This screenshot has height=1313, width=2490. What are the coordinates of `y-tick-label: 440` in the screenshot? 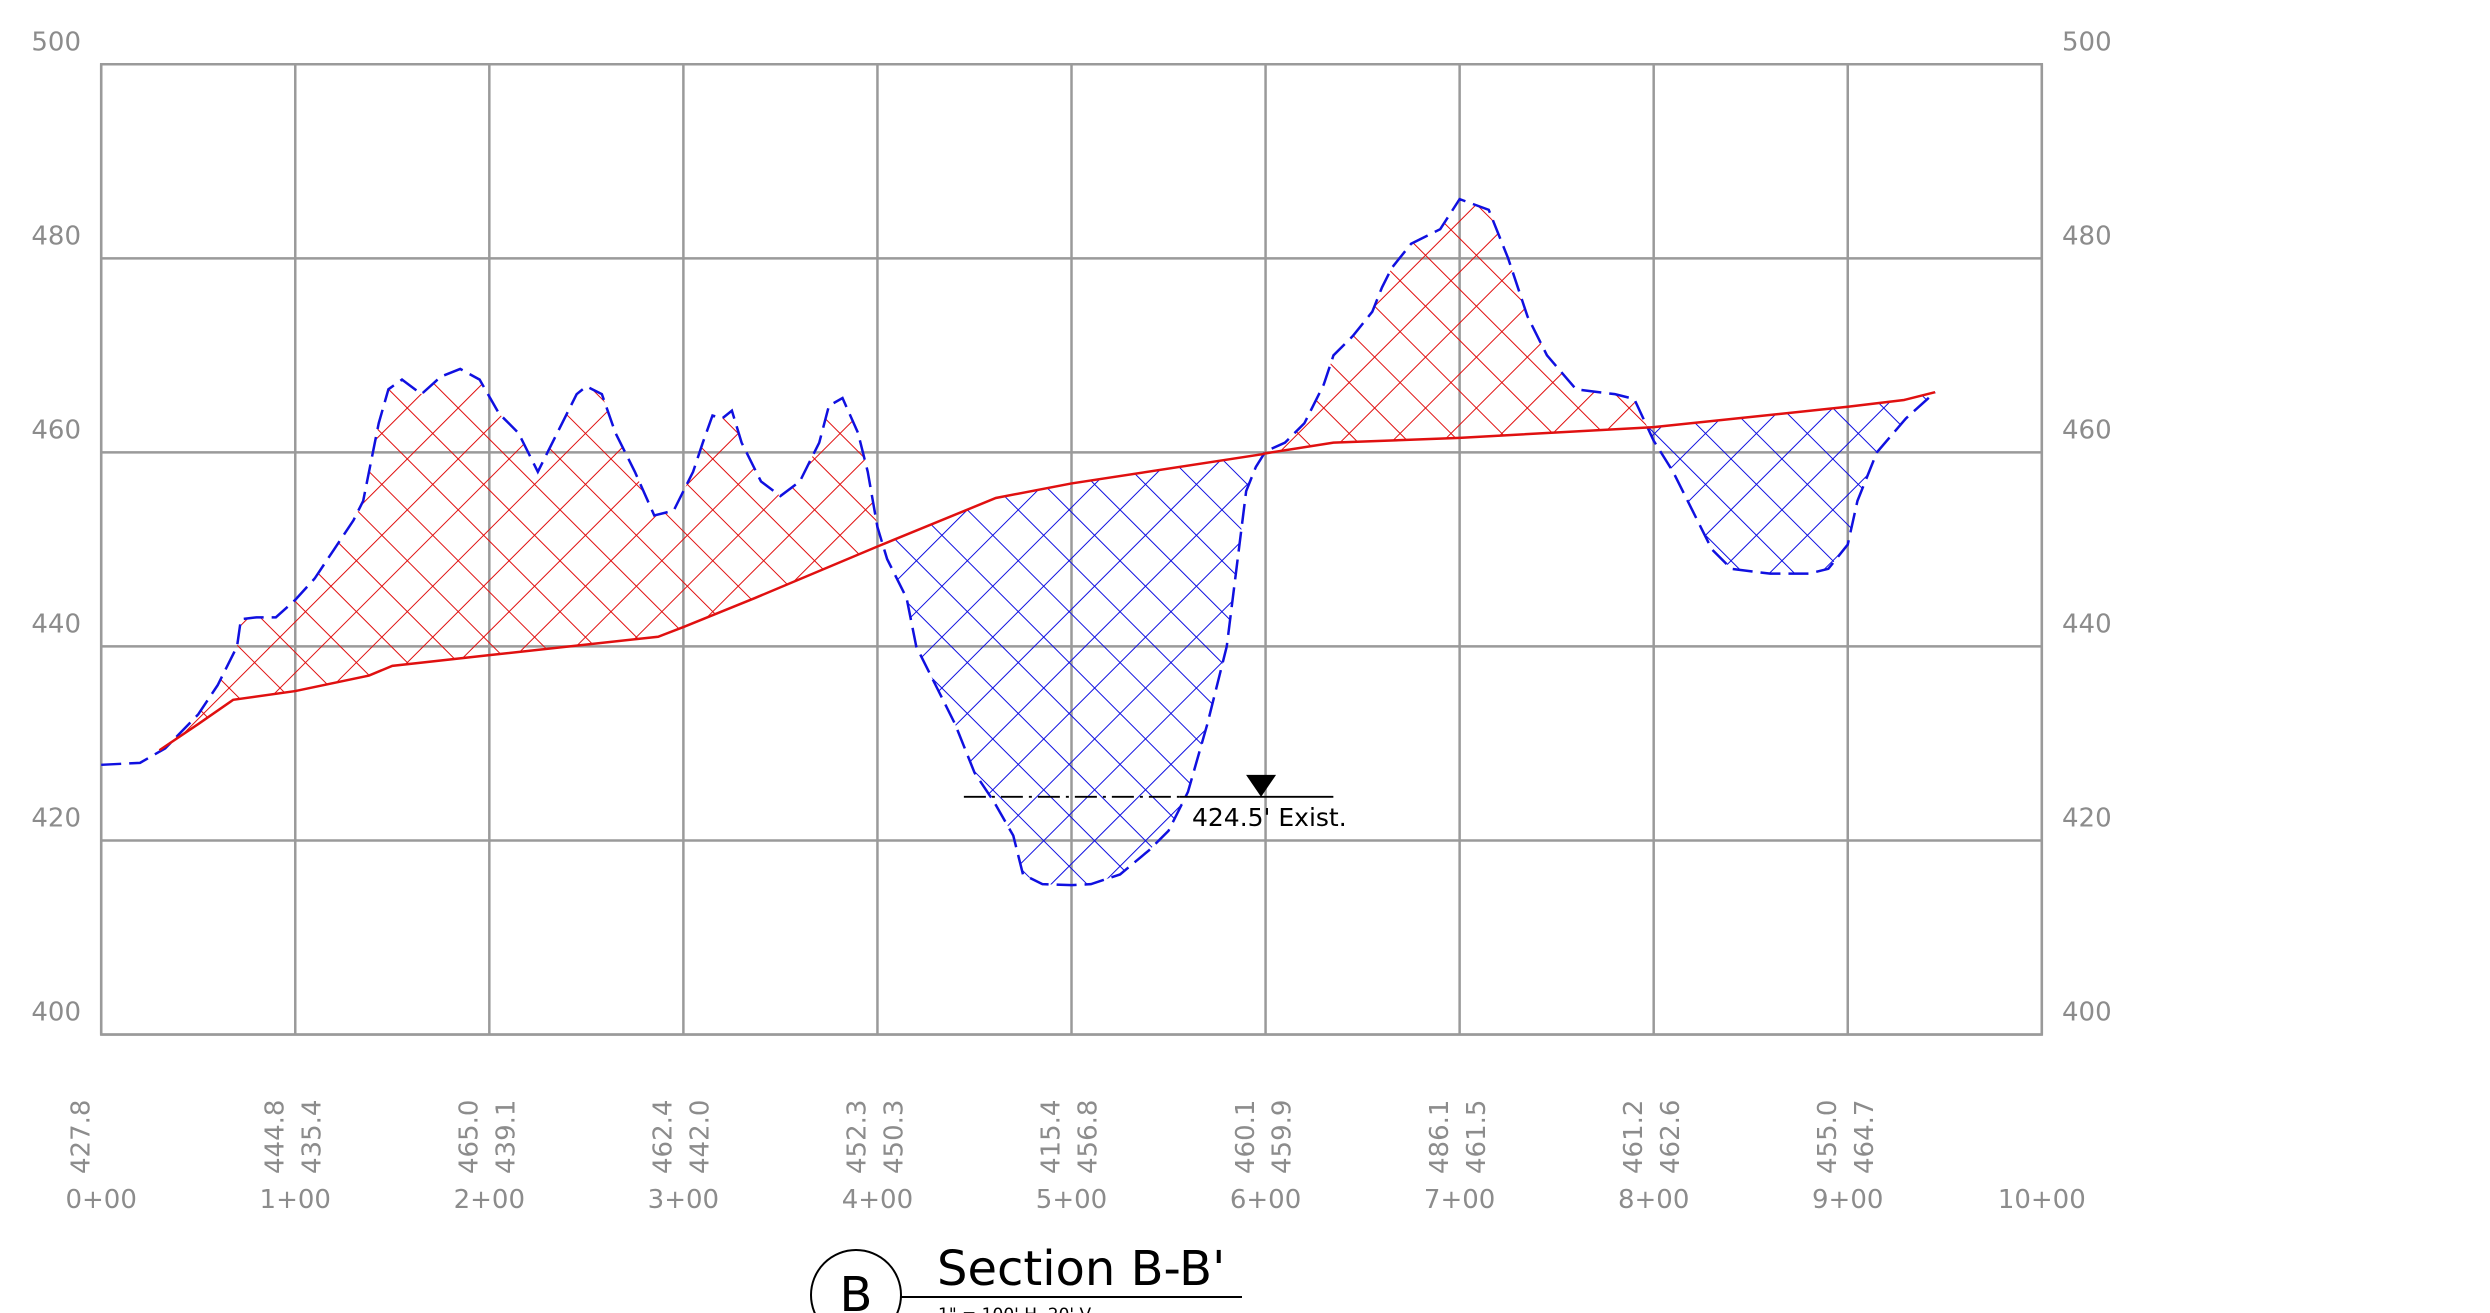 It's located at (56, 624).